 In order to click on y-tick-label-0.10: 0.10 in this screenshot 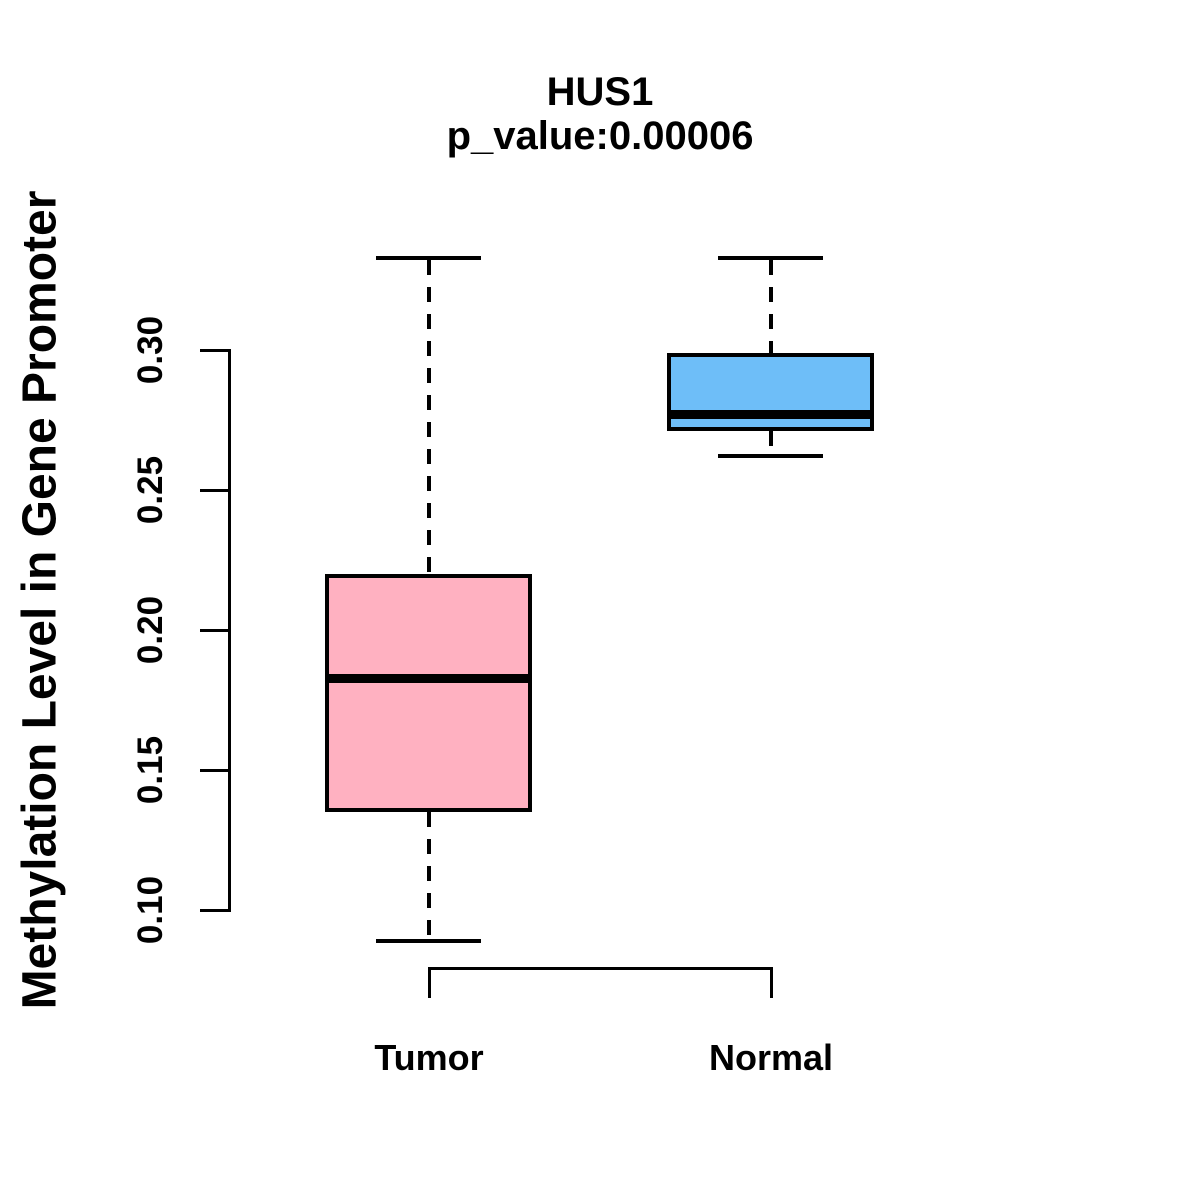, I will do `click(150, 910)`.